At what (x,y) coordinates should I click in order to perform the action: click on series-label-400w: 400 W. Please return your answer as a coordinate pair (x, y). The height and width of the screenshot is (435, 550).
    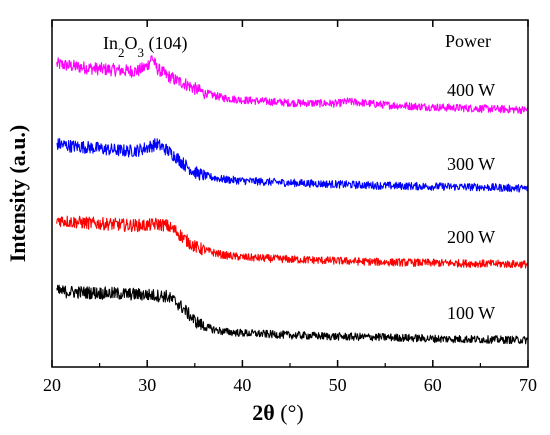
    Looking at the image, I should click on (471, 90).